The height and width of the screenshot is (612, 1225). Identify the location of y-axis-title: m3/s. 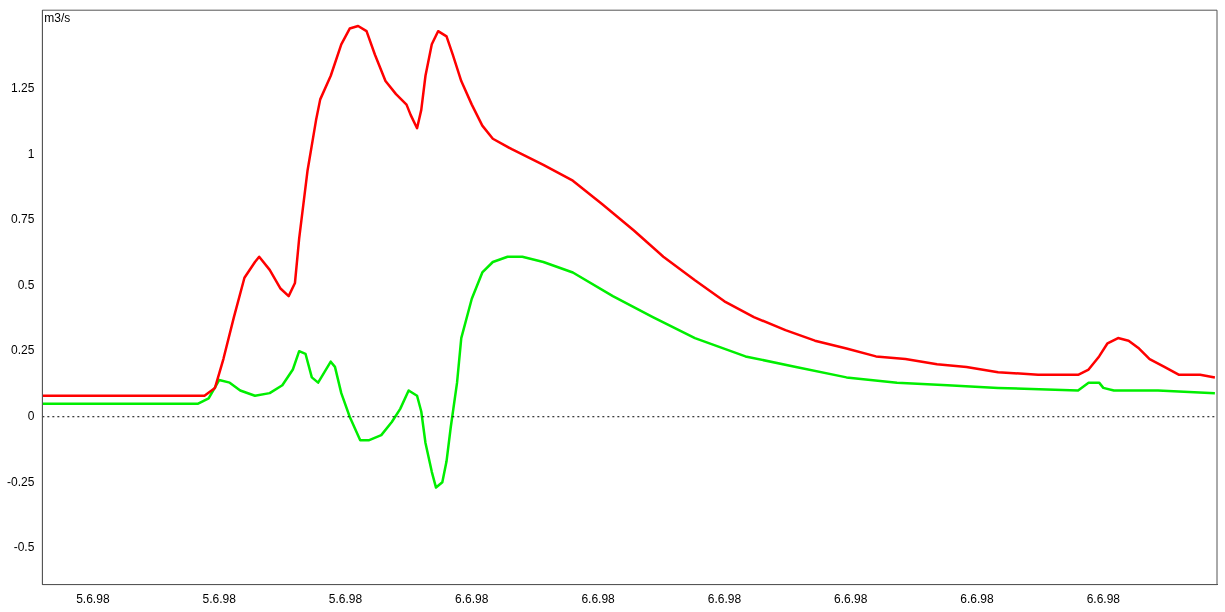
(57, 17).